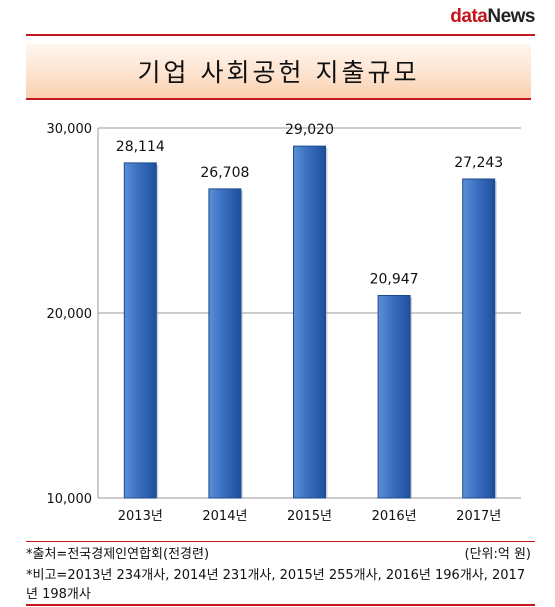 This screenshot has height=607, width=555. I want to click on bar-2015년, so click(309, 322).